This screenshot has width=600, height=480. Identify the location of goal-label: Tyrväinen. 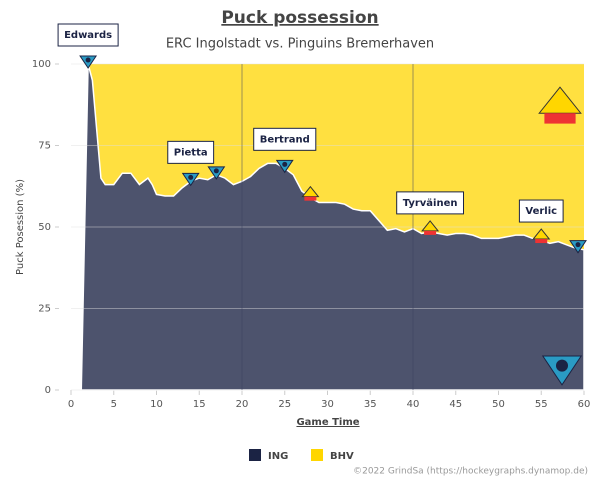
(430, 203).